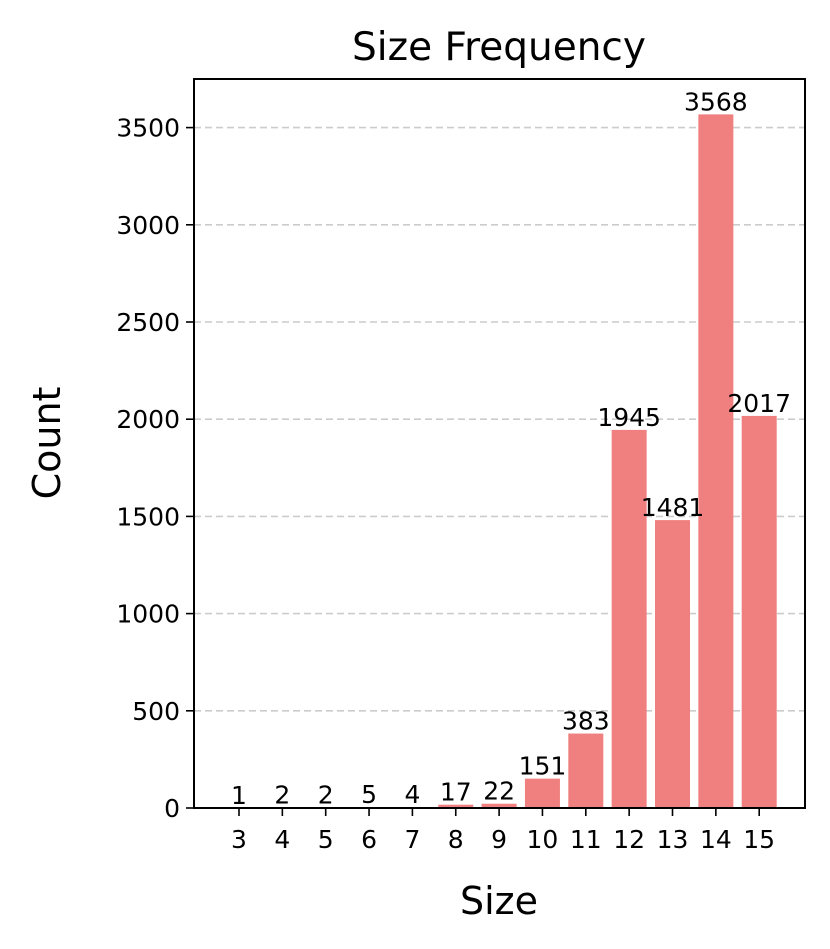  What do you see at coordinates (412, 794) in the screenshot?
I see `bar-value-label: 4` at bounding box center [412, 794].